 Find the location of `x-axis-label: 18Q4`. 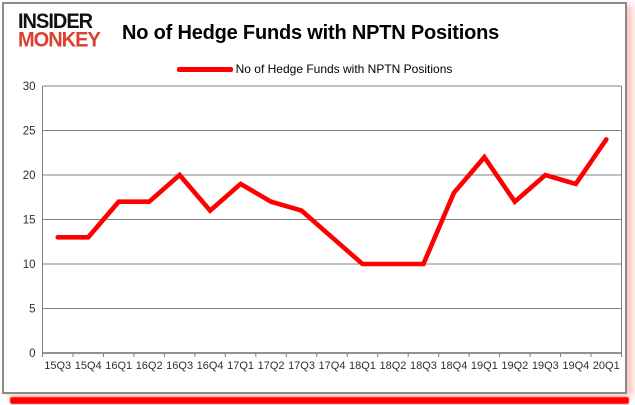

x-axis-label: 18Q4 is located at coordinates (453, 366).